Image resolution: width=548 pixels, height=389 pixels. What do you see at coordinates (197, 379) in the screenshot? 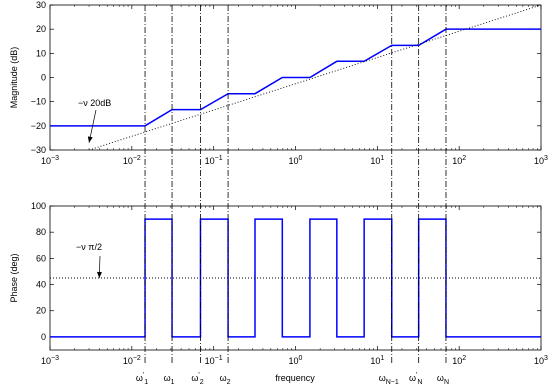
I see `frequency-marker-label: ω'2` at bounding box center [197, 379].